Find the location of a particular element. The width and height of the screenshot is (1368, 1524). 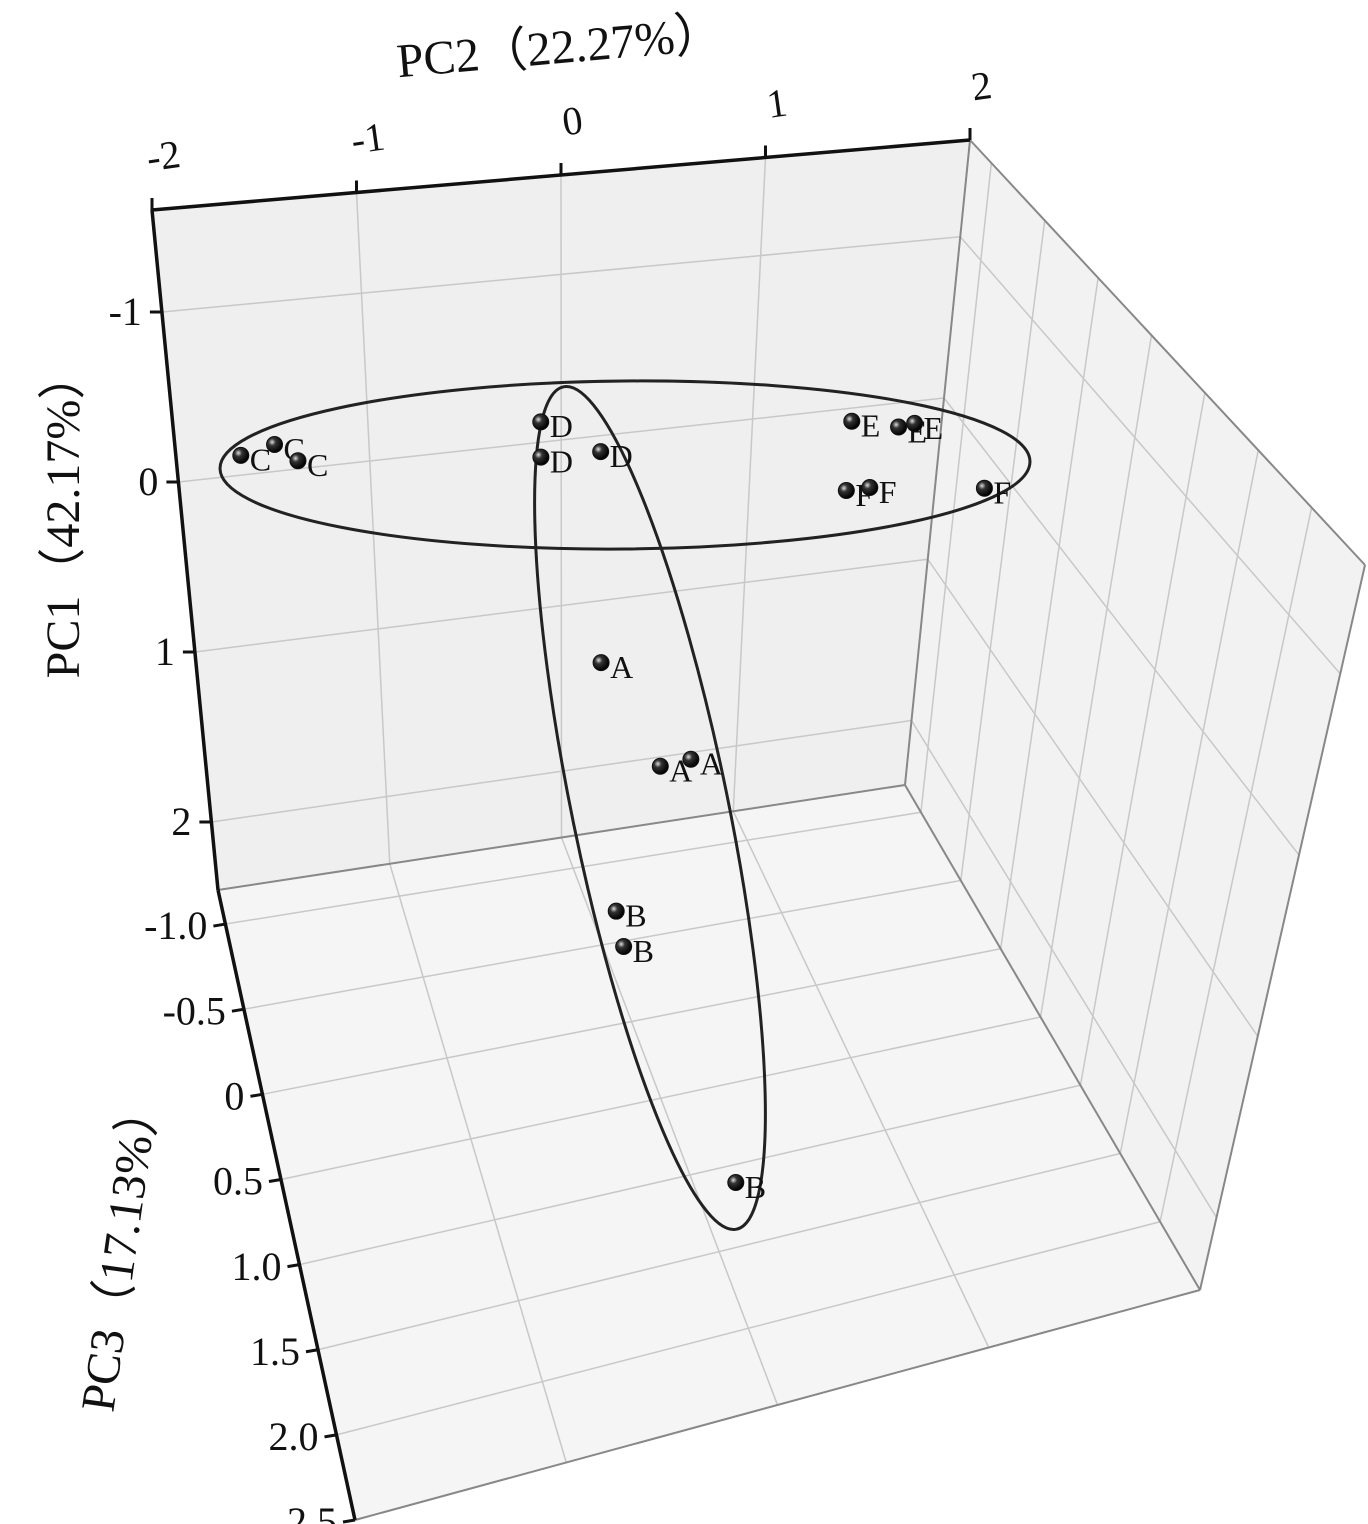

y-axis-title: PC1（42.17%） is located at coordinates (63, 515).